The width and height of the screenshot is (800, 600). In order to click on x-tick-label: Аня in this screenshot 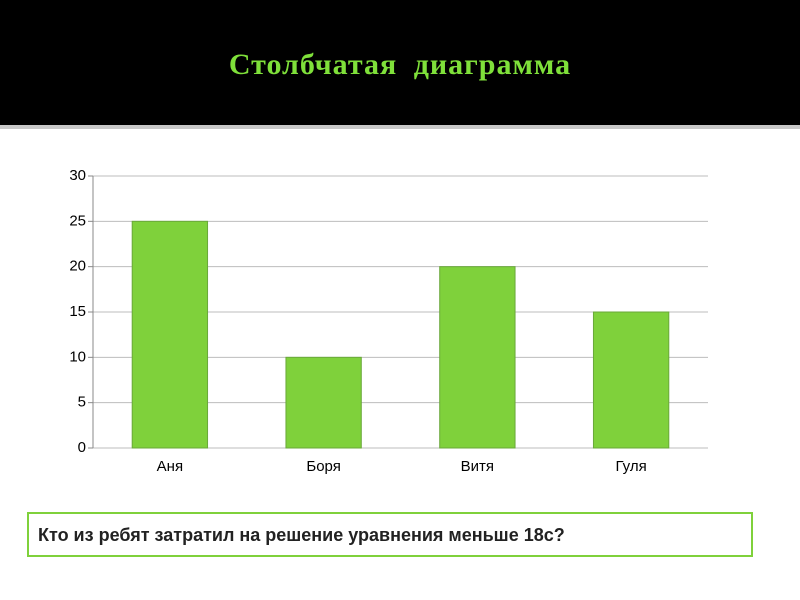, I will do `click(170, 466)`.